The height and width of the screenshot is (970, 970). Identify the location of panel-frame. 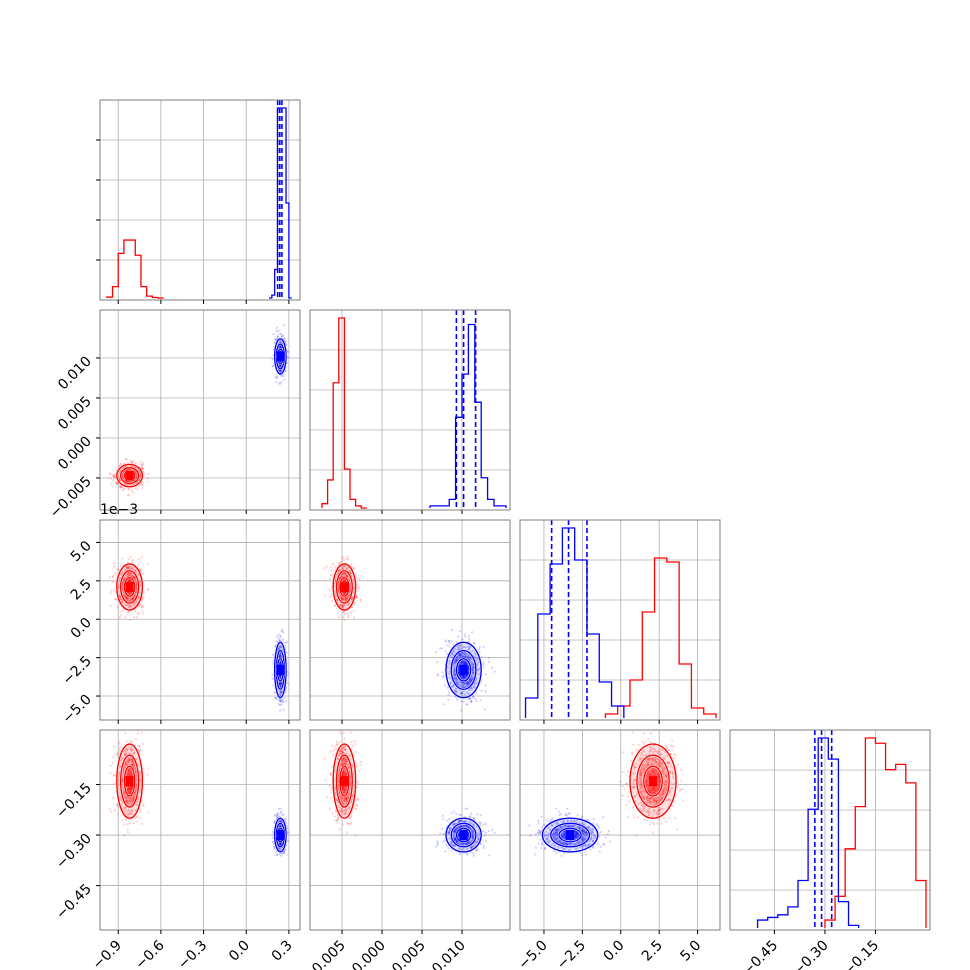
(410, 410).